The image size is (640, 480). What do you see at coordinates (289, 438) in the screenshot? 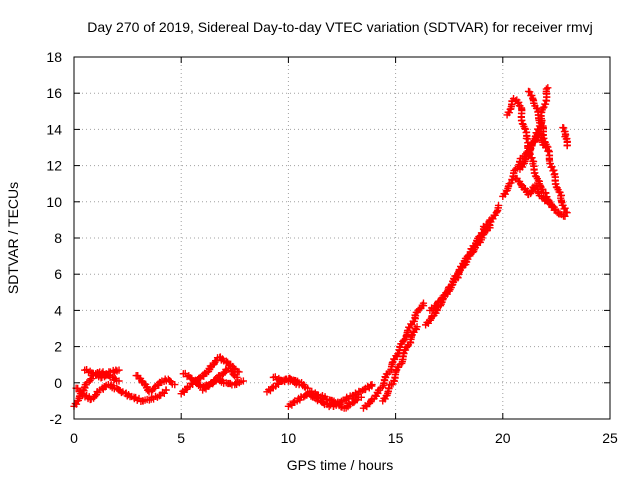
I see `x-tick-label: 10` at bounding box center [289, 438].